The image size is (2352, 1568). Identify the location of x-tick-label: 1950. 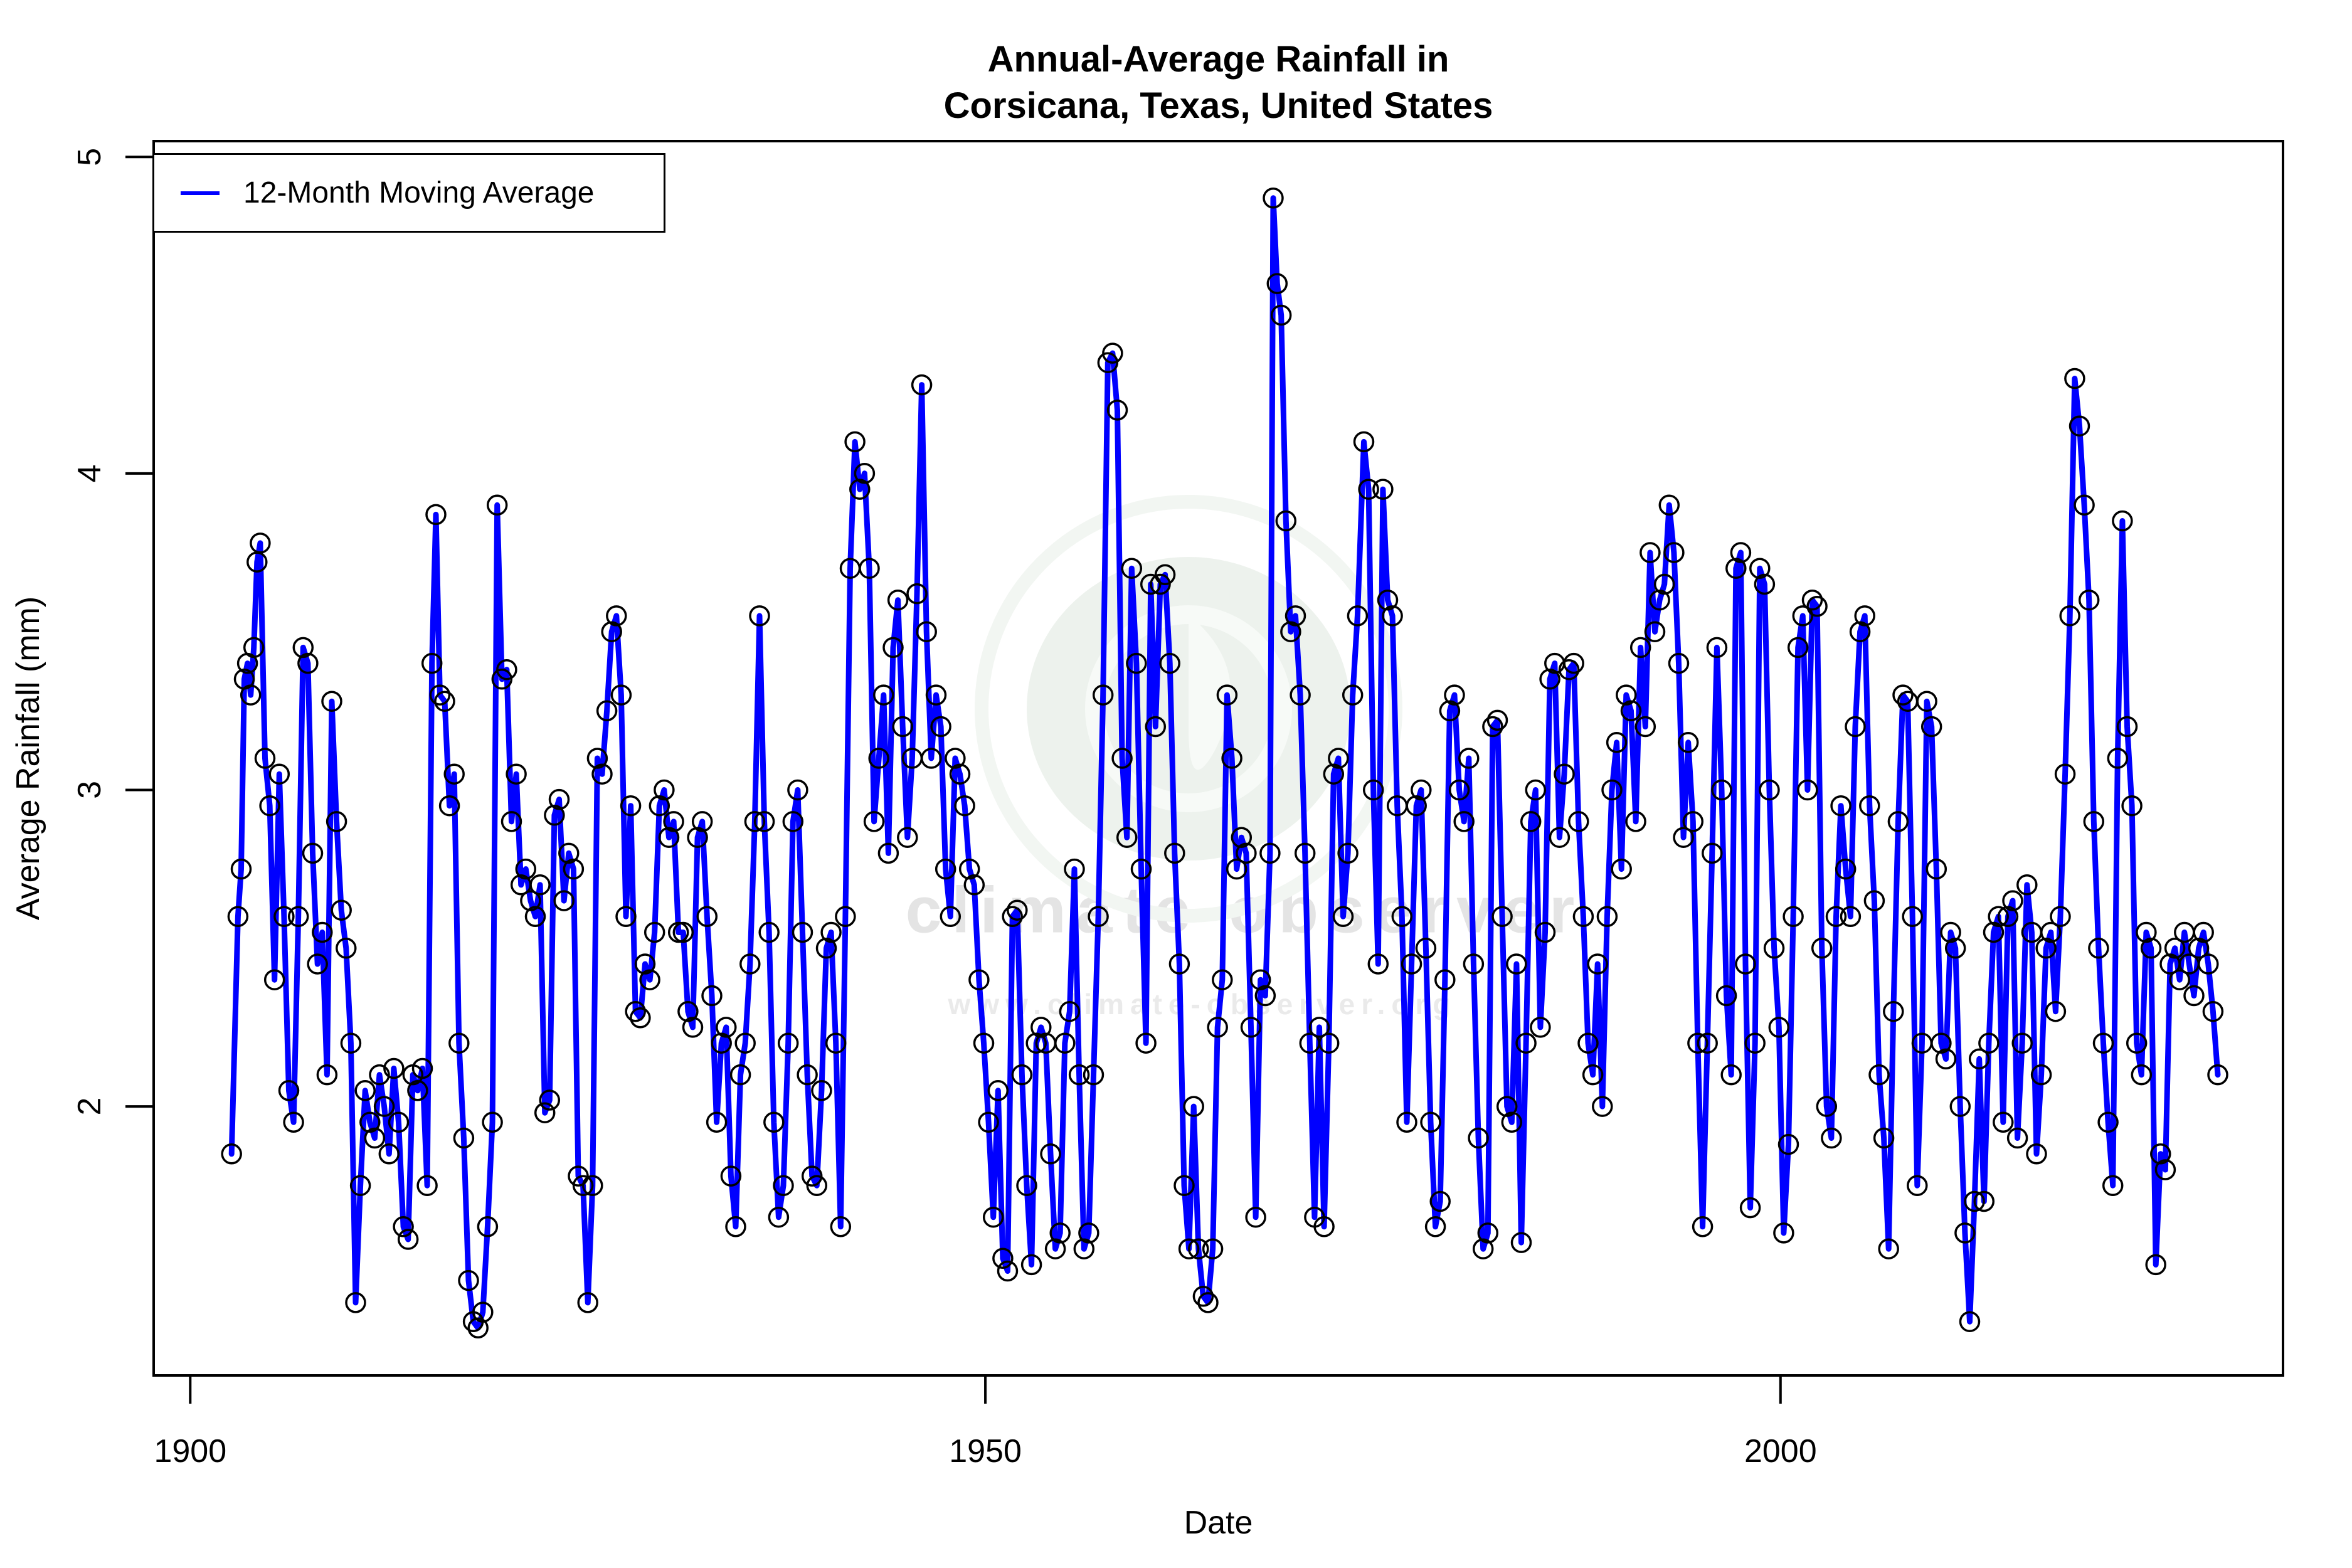
(985, 1452).